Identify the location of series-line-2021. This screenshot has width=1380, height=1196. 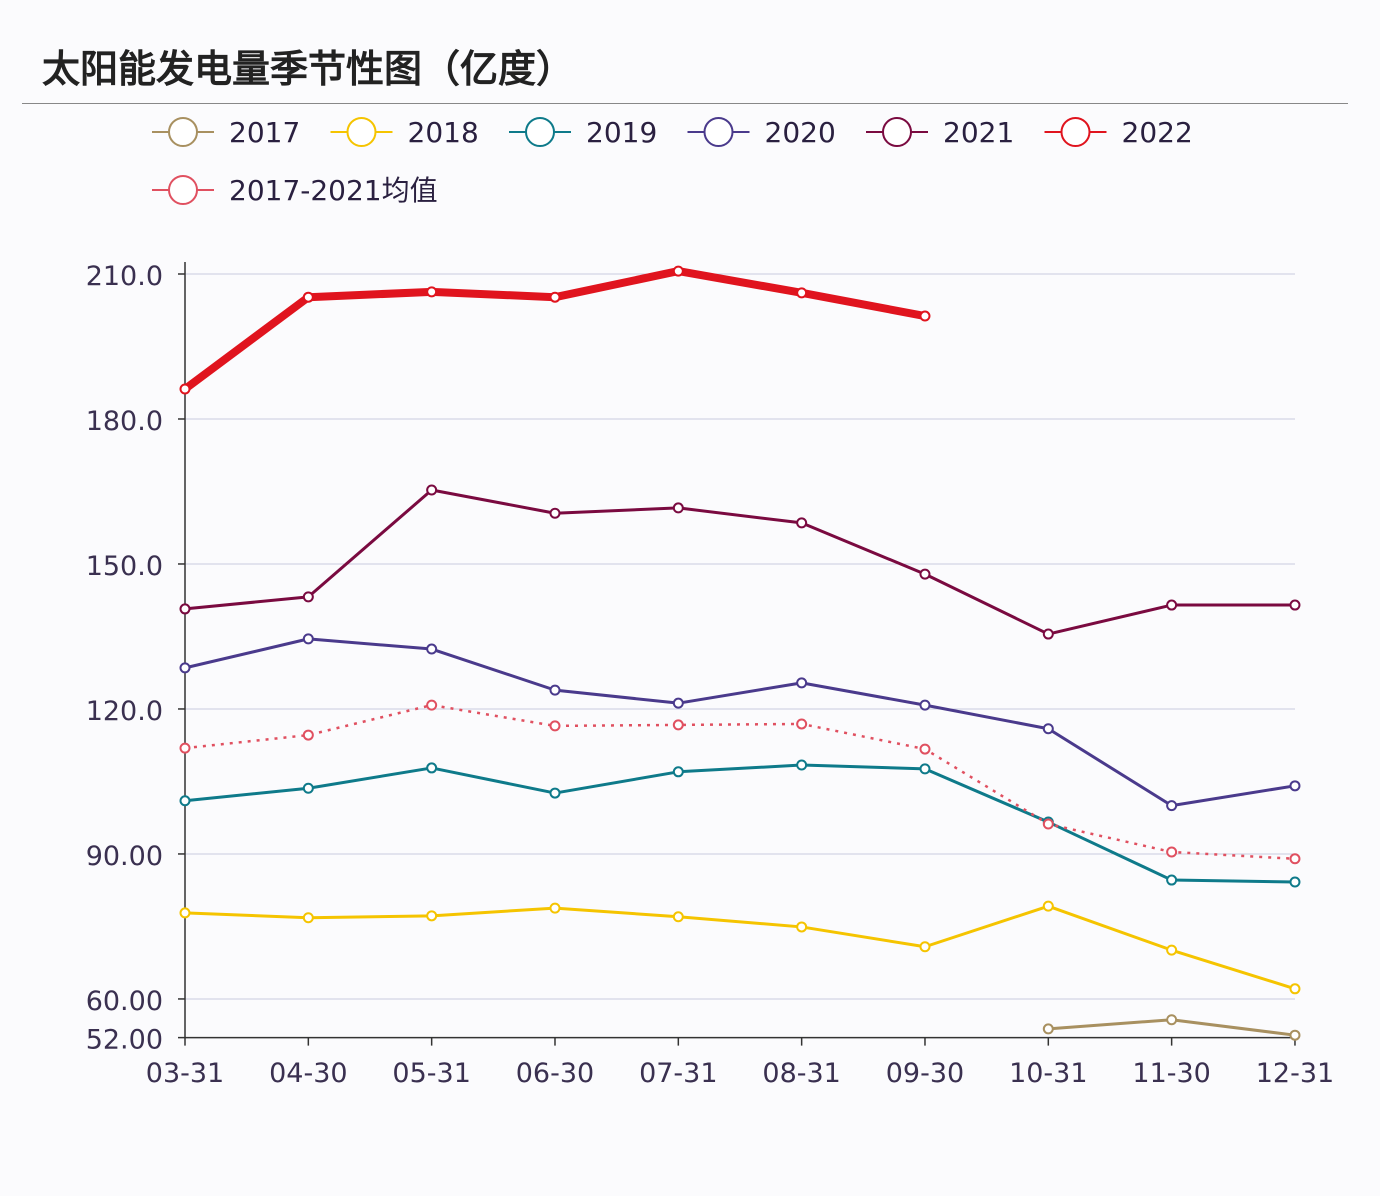
(739, 562).